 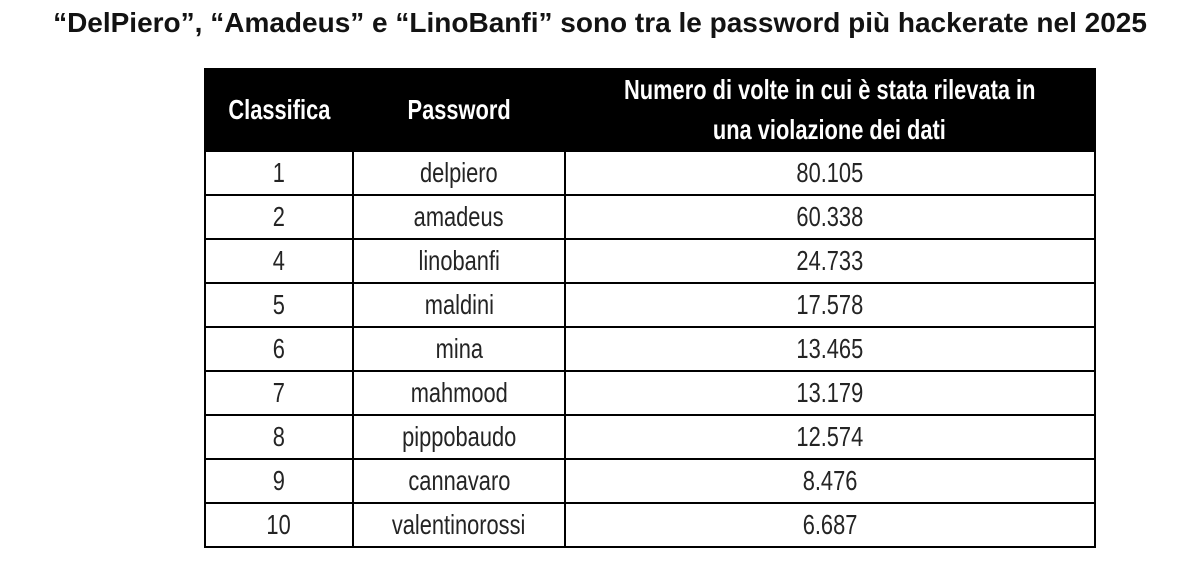 I want to click on col-header-classifica: Classifica, so click(x=279, y=110).